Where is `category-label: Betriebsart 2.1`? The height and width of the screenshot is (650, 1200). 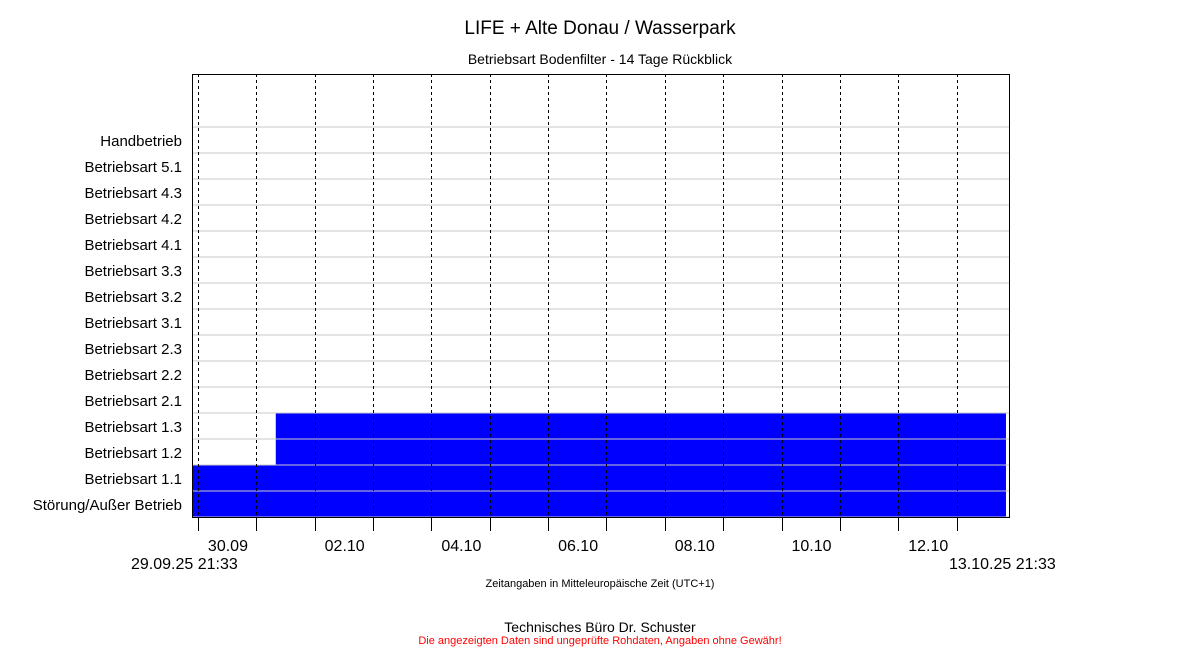 category-label: Betriebsart 2.1 is located at coordinates (133, 401).